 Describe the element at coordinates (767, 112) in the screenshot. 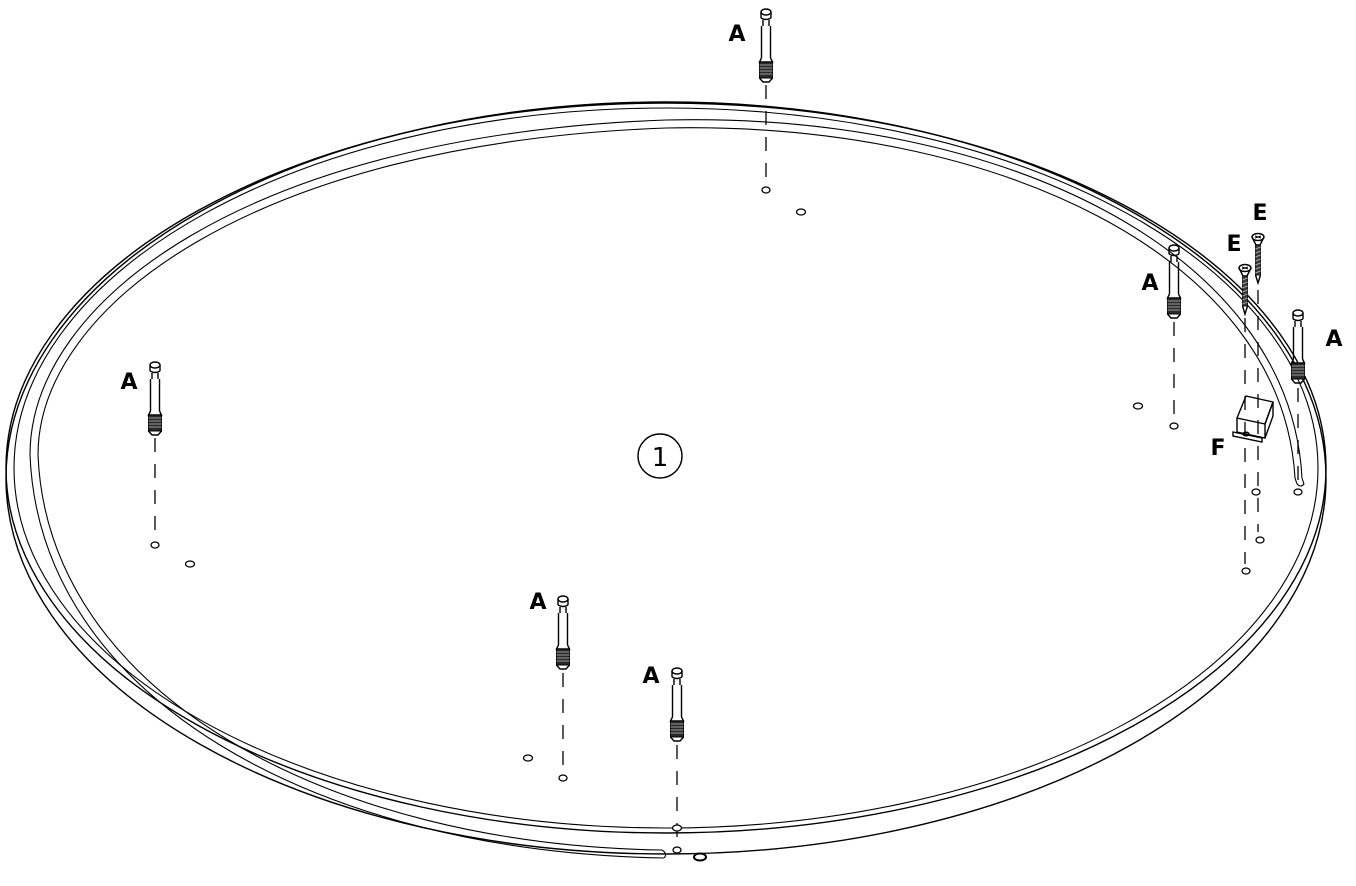

I see `dowel-a-top: A` at that location.